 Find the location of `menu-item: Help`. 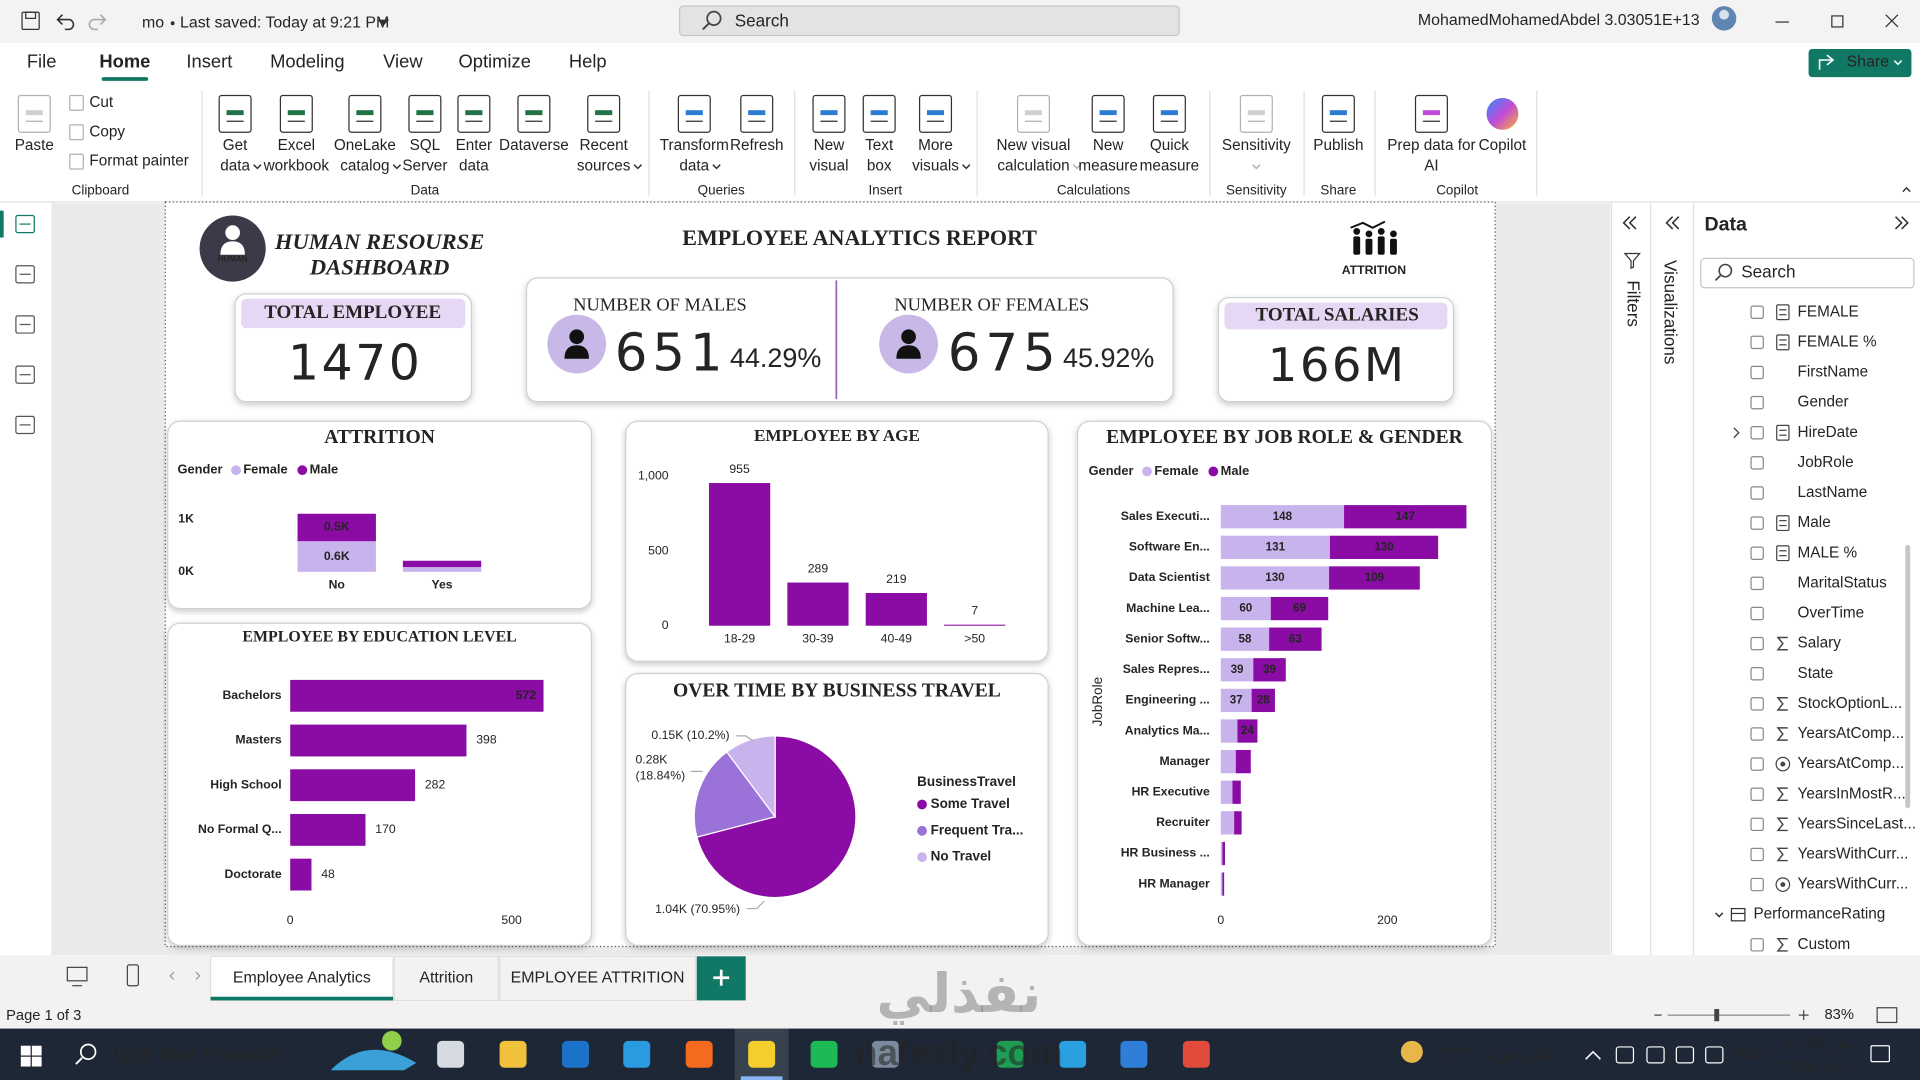

menu-item: Help is located at coordinates (588, 60).